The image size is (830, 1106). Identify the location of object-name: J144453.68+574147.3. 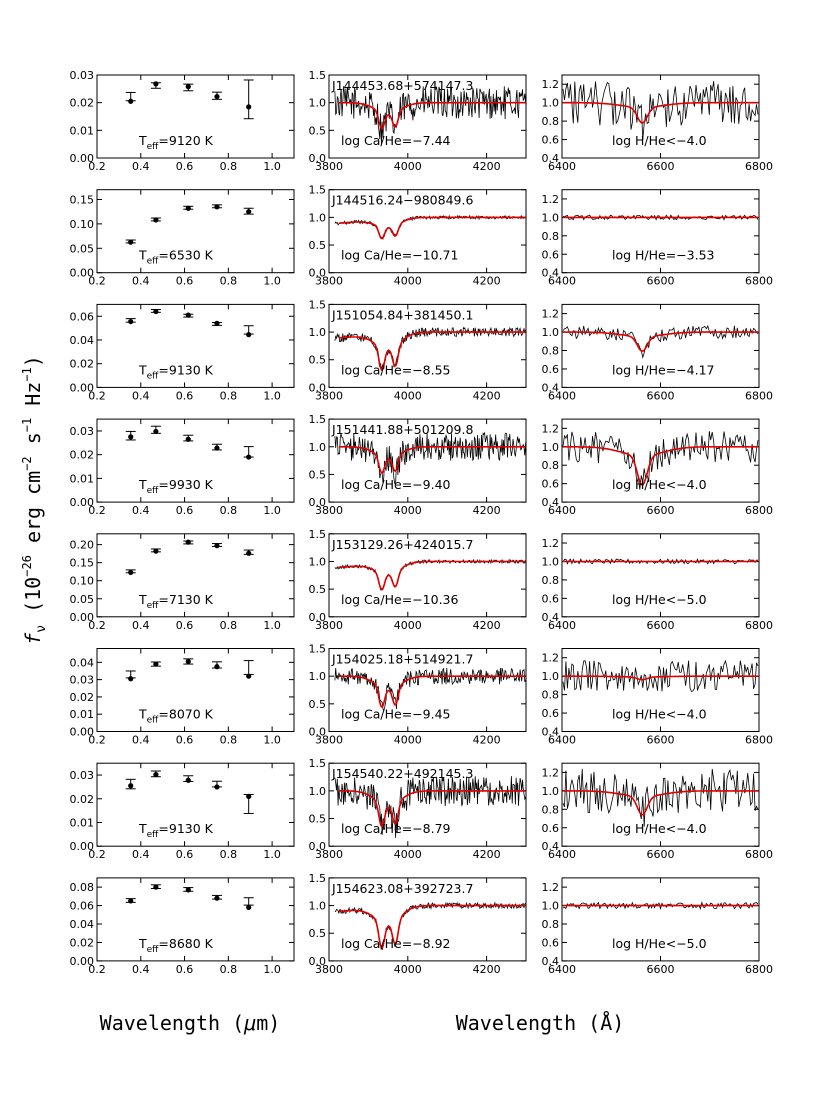
(402, 85).